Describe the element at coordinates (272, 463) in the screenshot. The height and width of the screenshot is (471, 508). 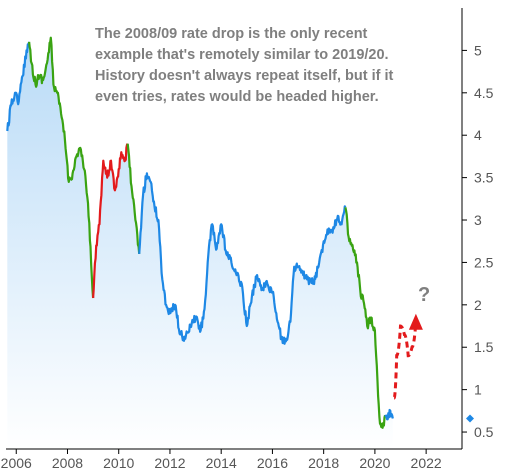
I see `x-tick-label-2016: 2016` at that location.